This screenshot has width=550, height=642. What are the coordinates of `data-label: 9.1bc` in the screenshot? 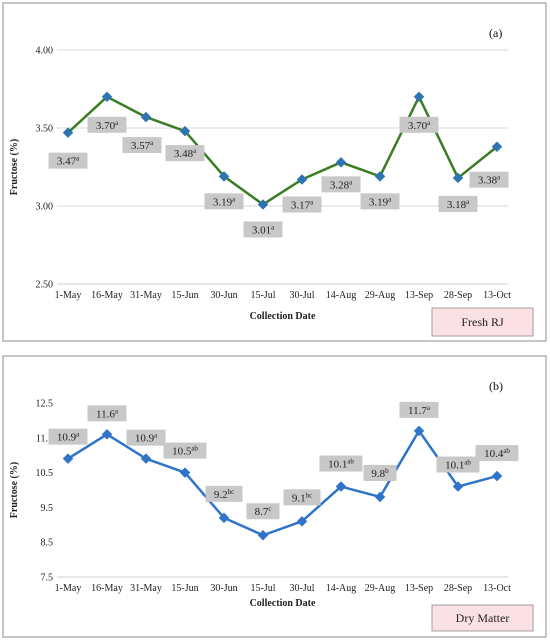 It's located at (302, 497).